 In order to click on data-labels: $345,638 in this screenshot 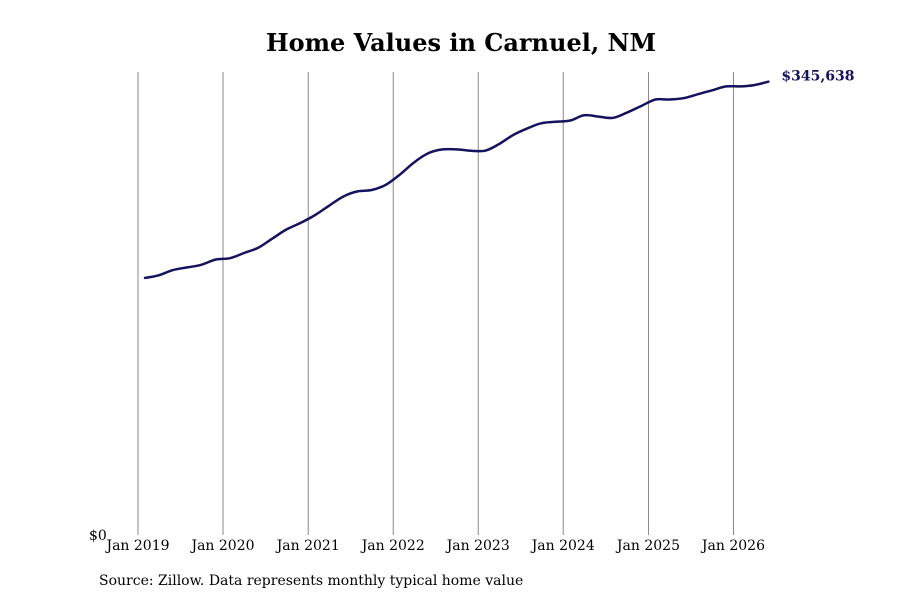, I will do `click(817, 77)`.